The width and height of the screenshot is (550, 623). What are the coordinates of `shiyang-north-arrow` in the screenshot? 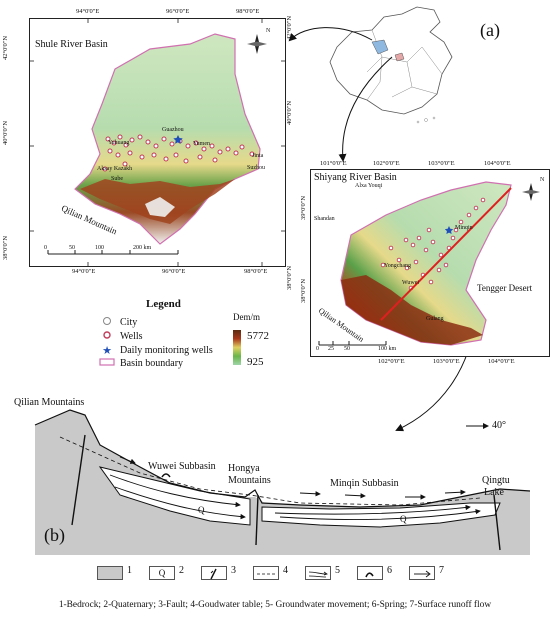 It's located at (531, 192).